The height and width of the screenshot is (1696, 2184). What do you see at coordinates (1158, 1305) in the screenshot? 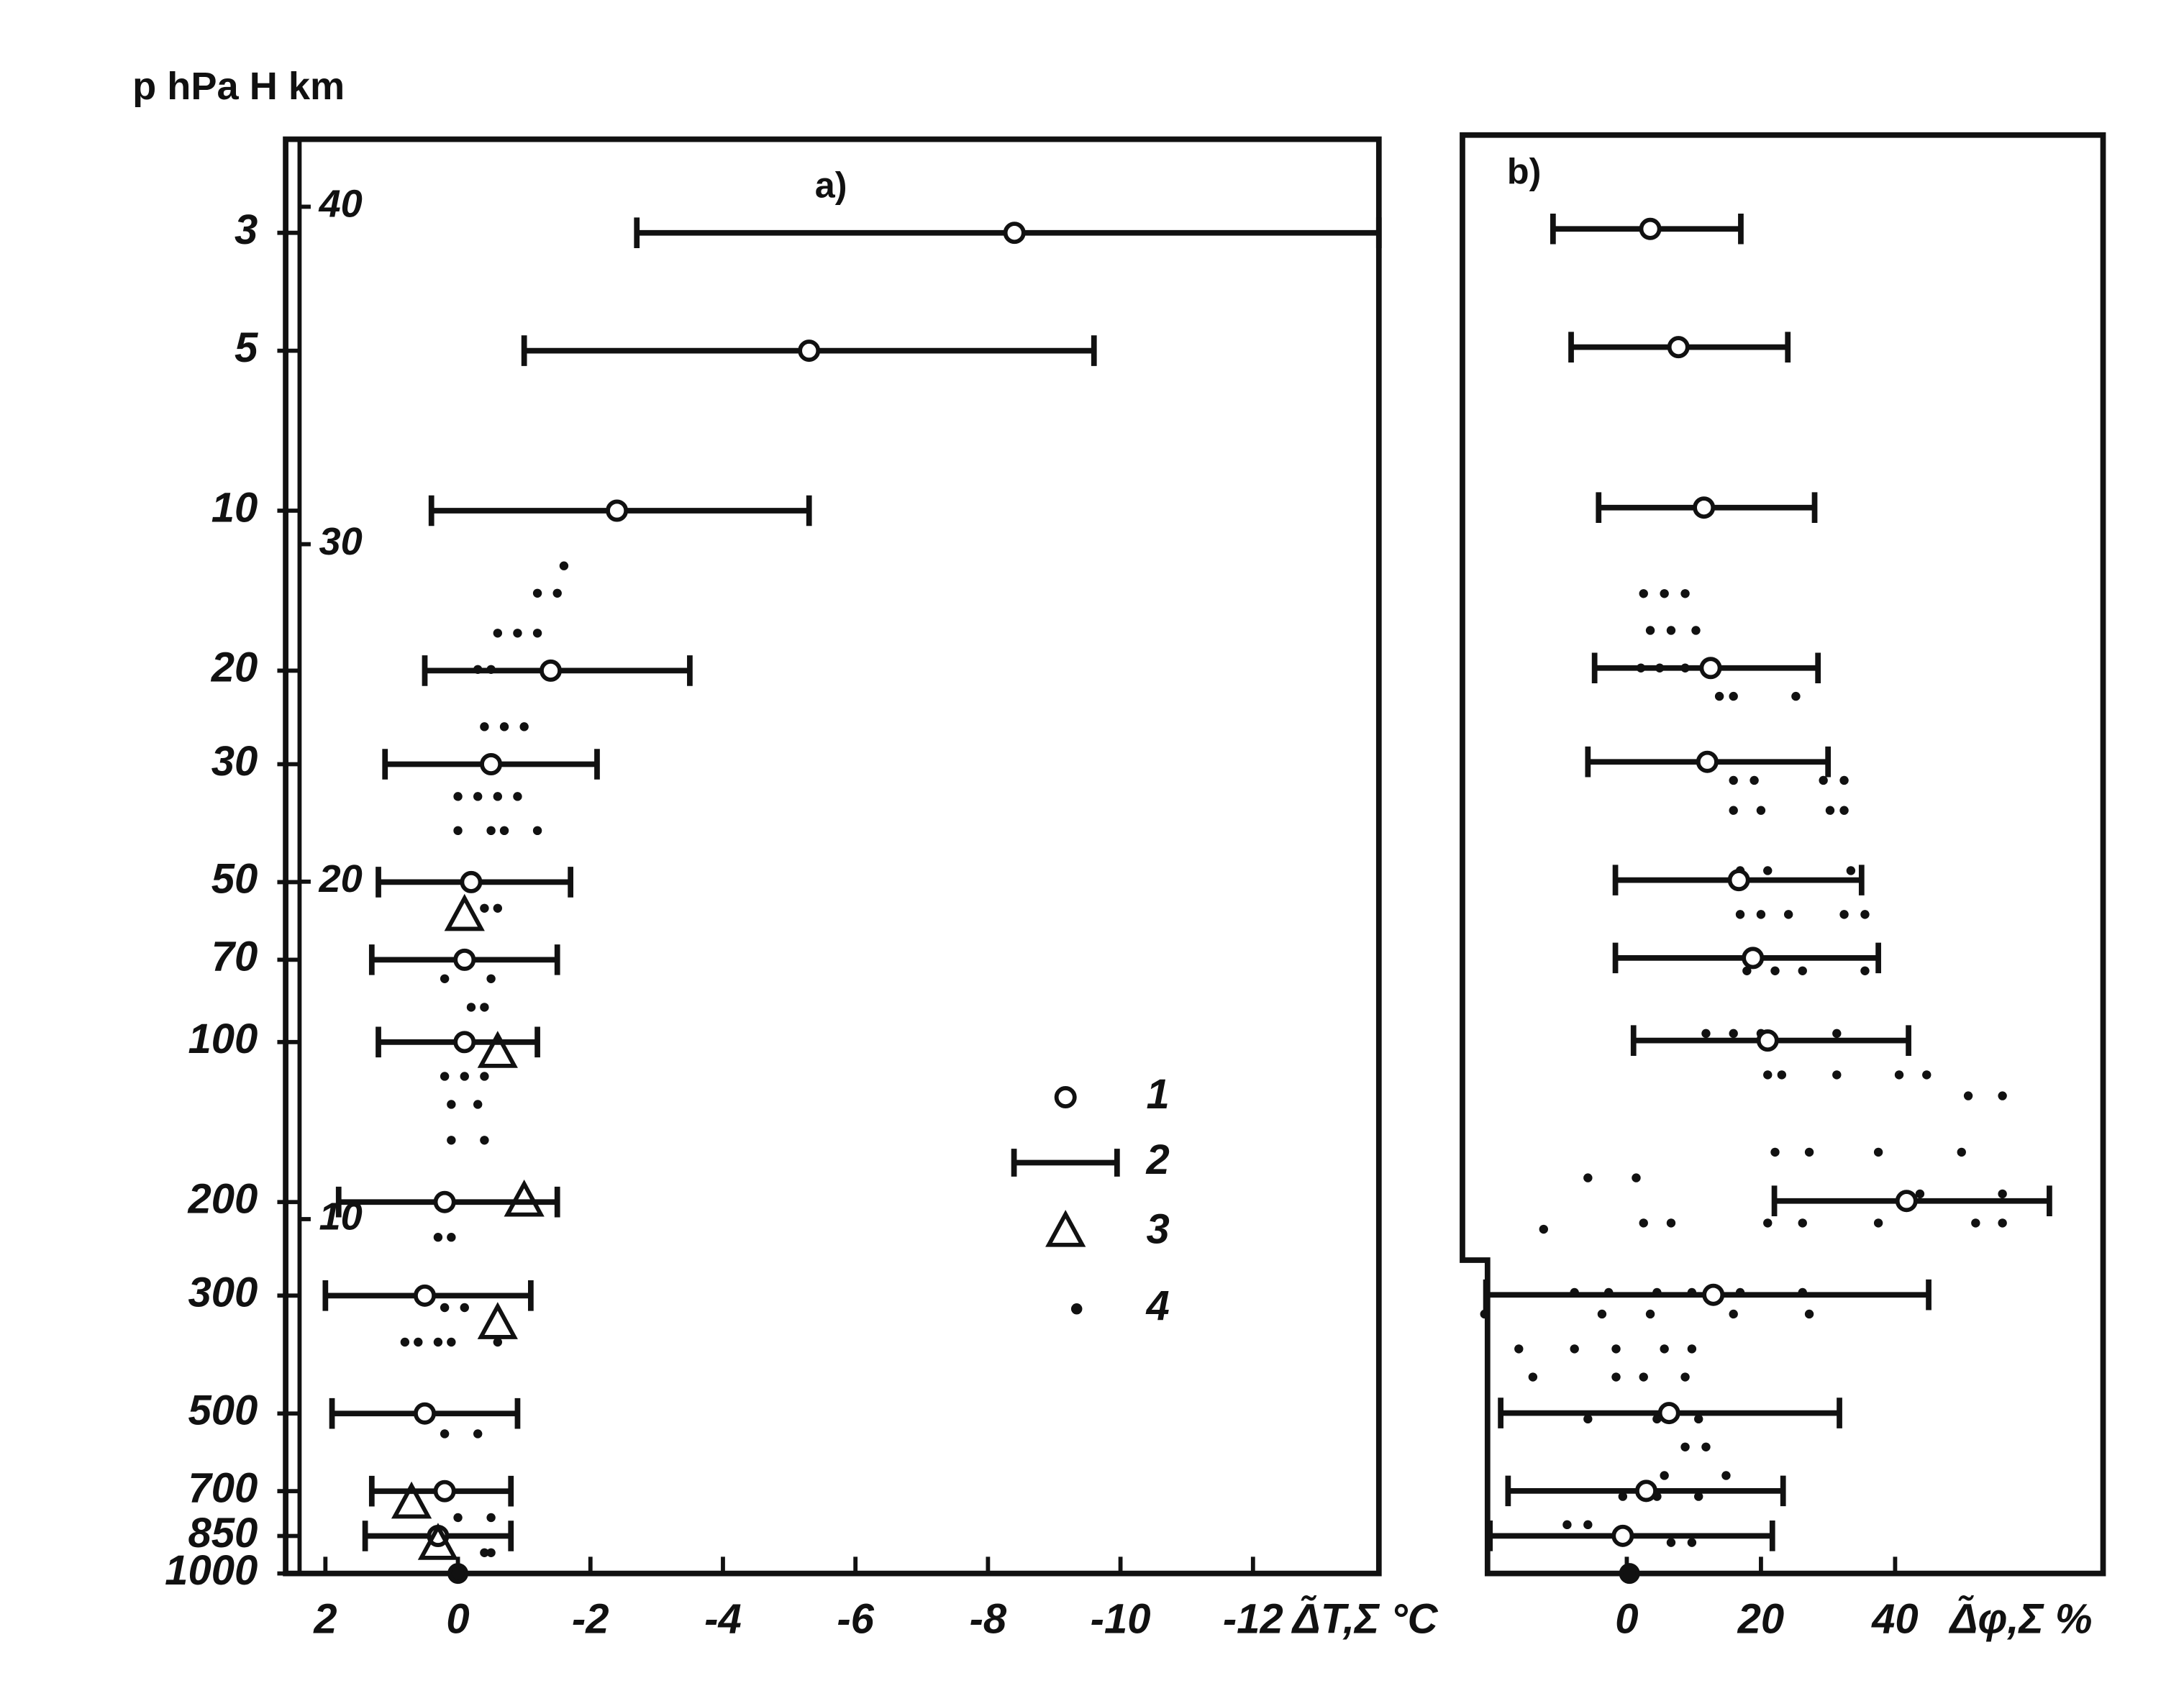
I see `legend-label: 4` at bounding box center [1158, 1305].